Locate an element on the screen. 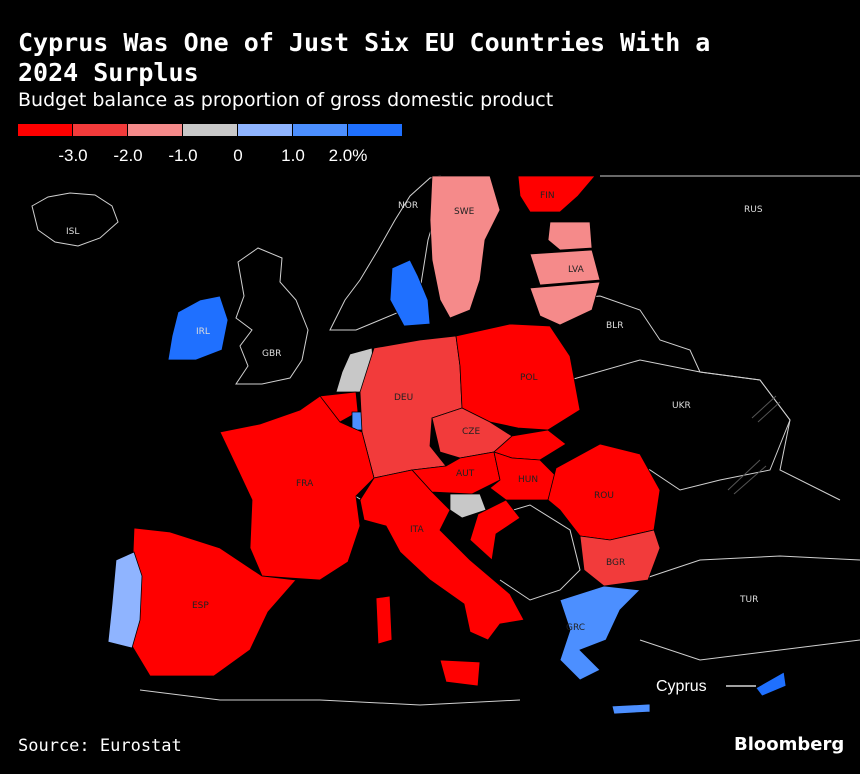 This screenshot has width=860, height=774. country-deu is located at coordinates (411, 407).